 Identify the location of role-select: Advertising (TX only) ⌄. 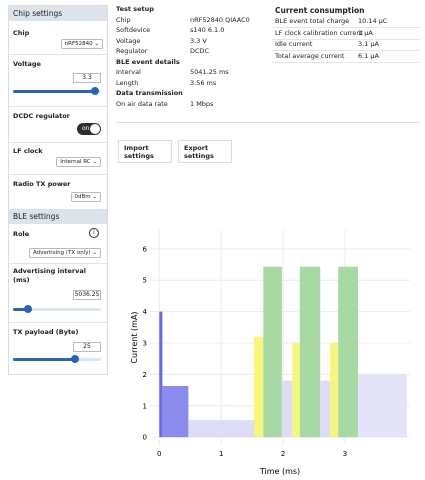
(64, 253).